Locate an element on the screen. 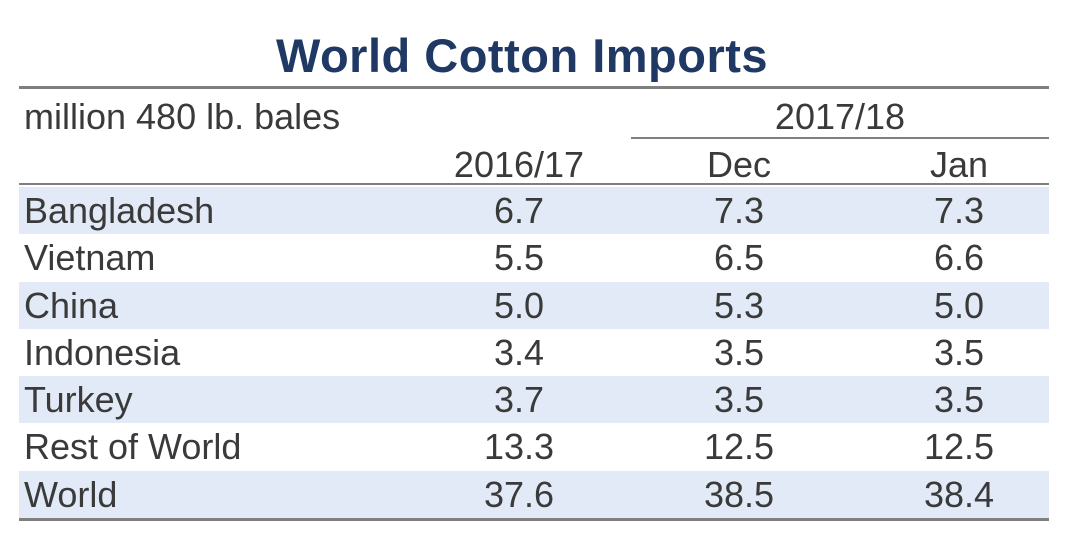 Image resolution: width=1077 pixels, height=554 pixels. cell-value: 38.5 is located at coordinates (739, 494).